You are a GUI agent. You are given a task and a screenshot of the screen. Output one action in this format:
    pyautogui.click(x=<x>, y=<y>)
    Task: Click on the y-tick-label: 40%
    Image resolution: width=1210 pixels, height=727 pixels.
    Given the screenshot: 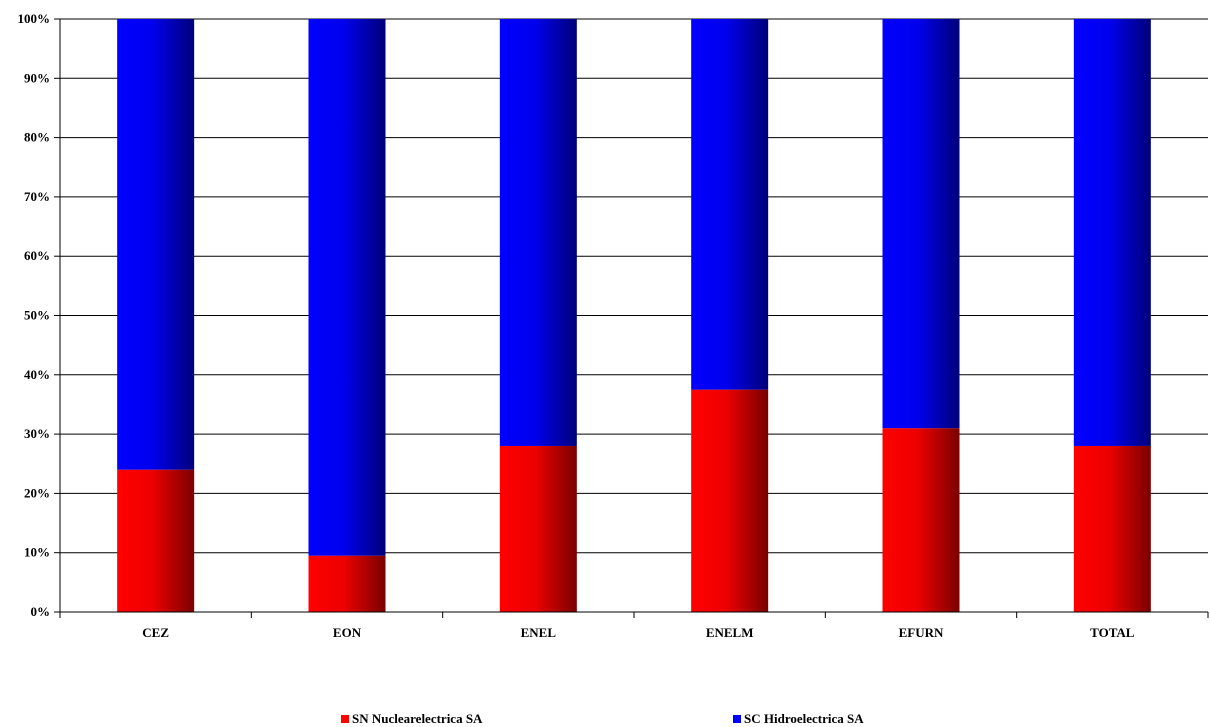 What is the action you would take?
    pyautogui.click(x=37, y=374)
    